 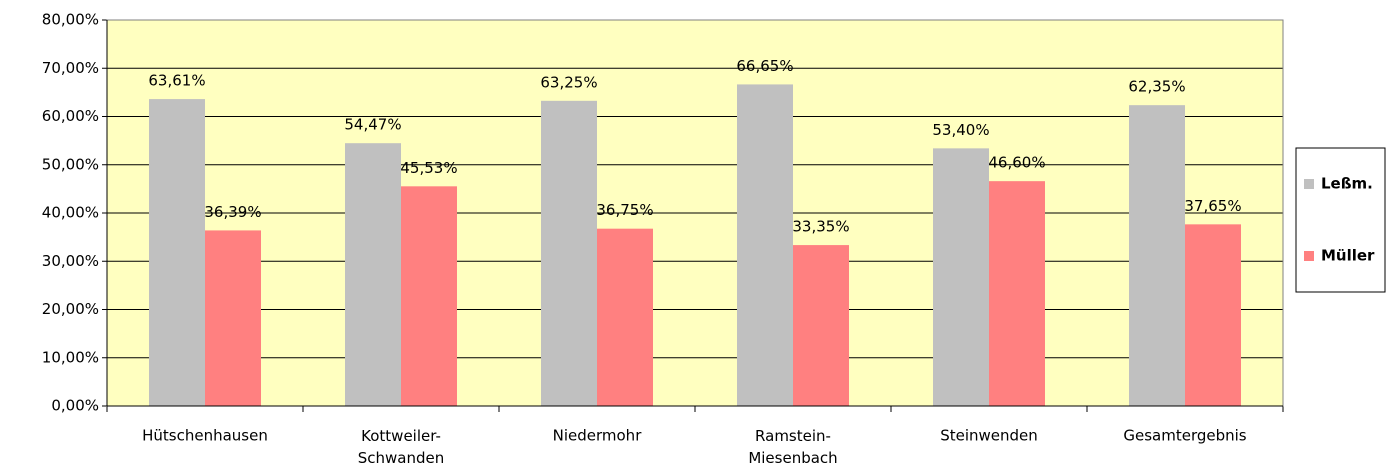 What do you see at coordinates (75, 406) in the screenshot?
I see `y-tick-label: 0,00%` at bounding box center [75, 406].